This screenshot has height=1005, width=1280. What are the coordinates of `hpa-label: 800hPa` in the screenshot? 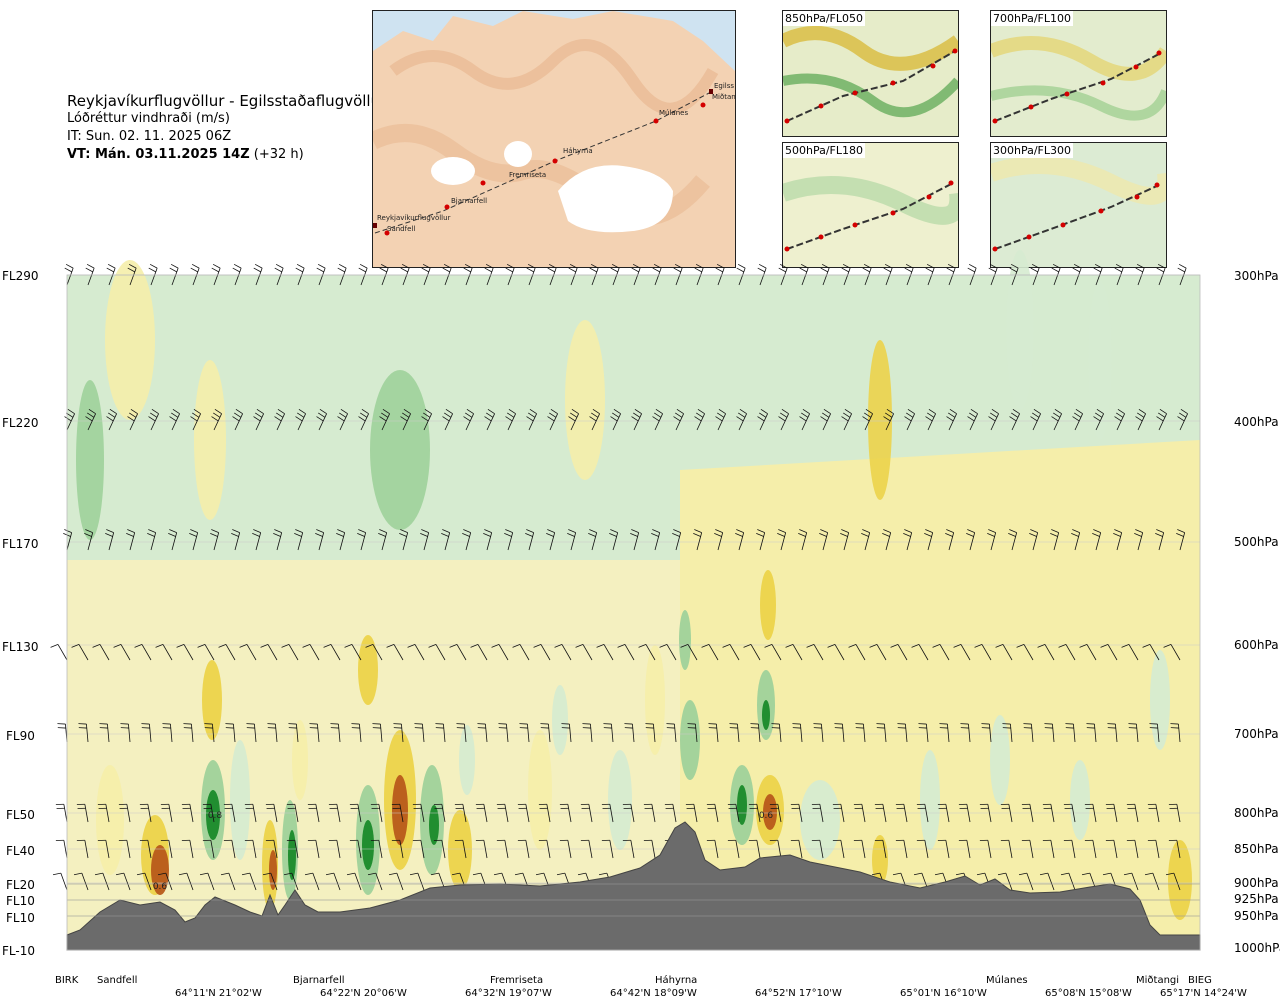 It's located at (1256, 813).